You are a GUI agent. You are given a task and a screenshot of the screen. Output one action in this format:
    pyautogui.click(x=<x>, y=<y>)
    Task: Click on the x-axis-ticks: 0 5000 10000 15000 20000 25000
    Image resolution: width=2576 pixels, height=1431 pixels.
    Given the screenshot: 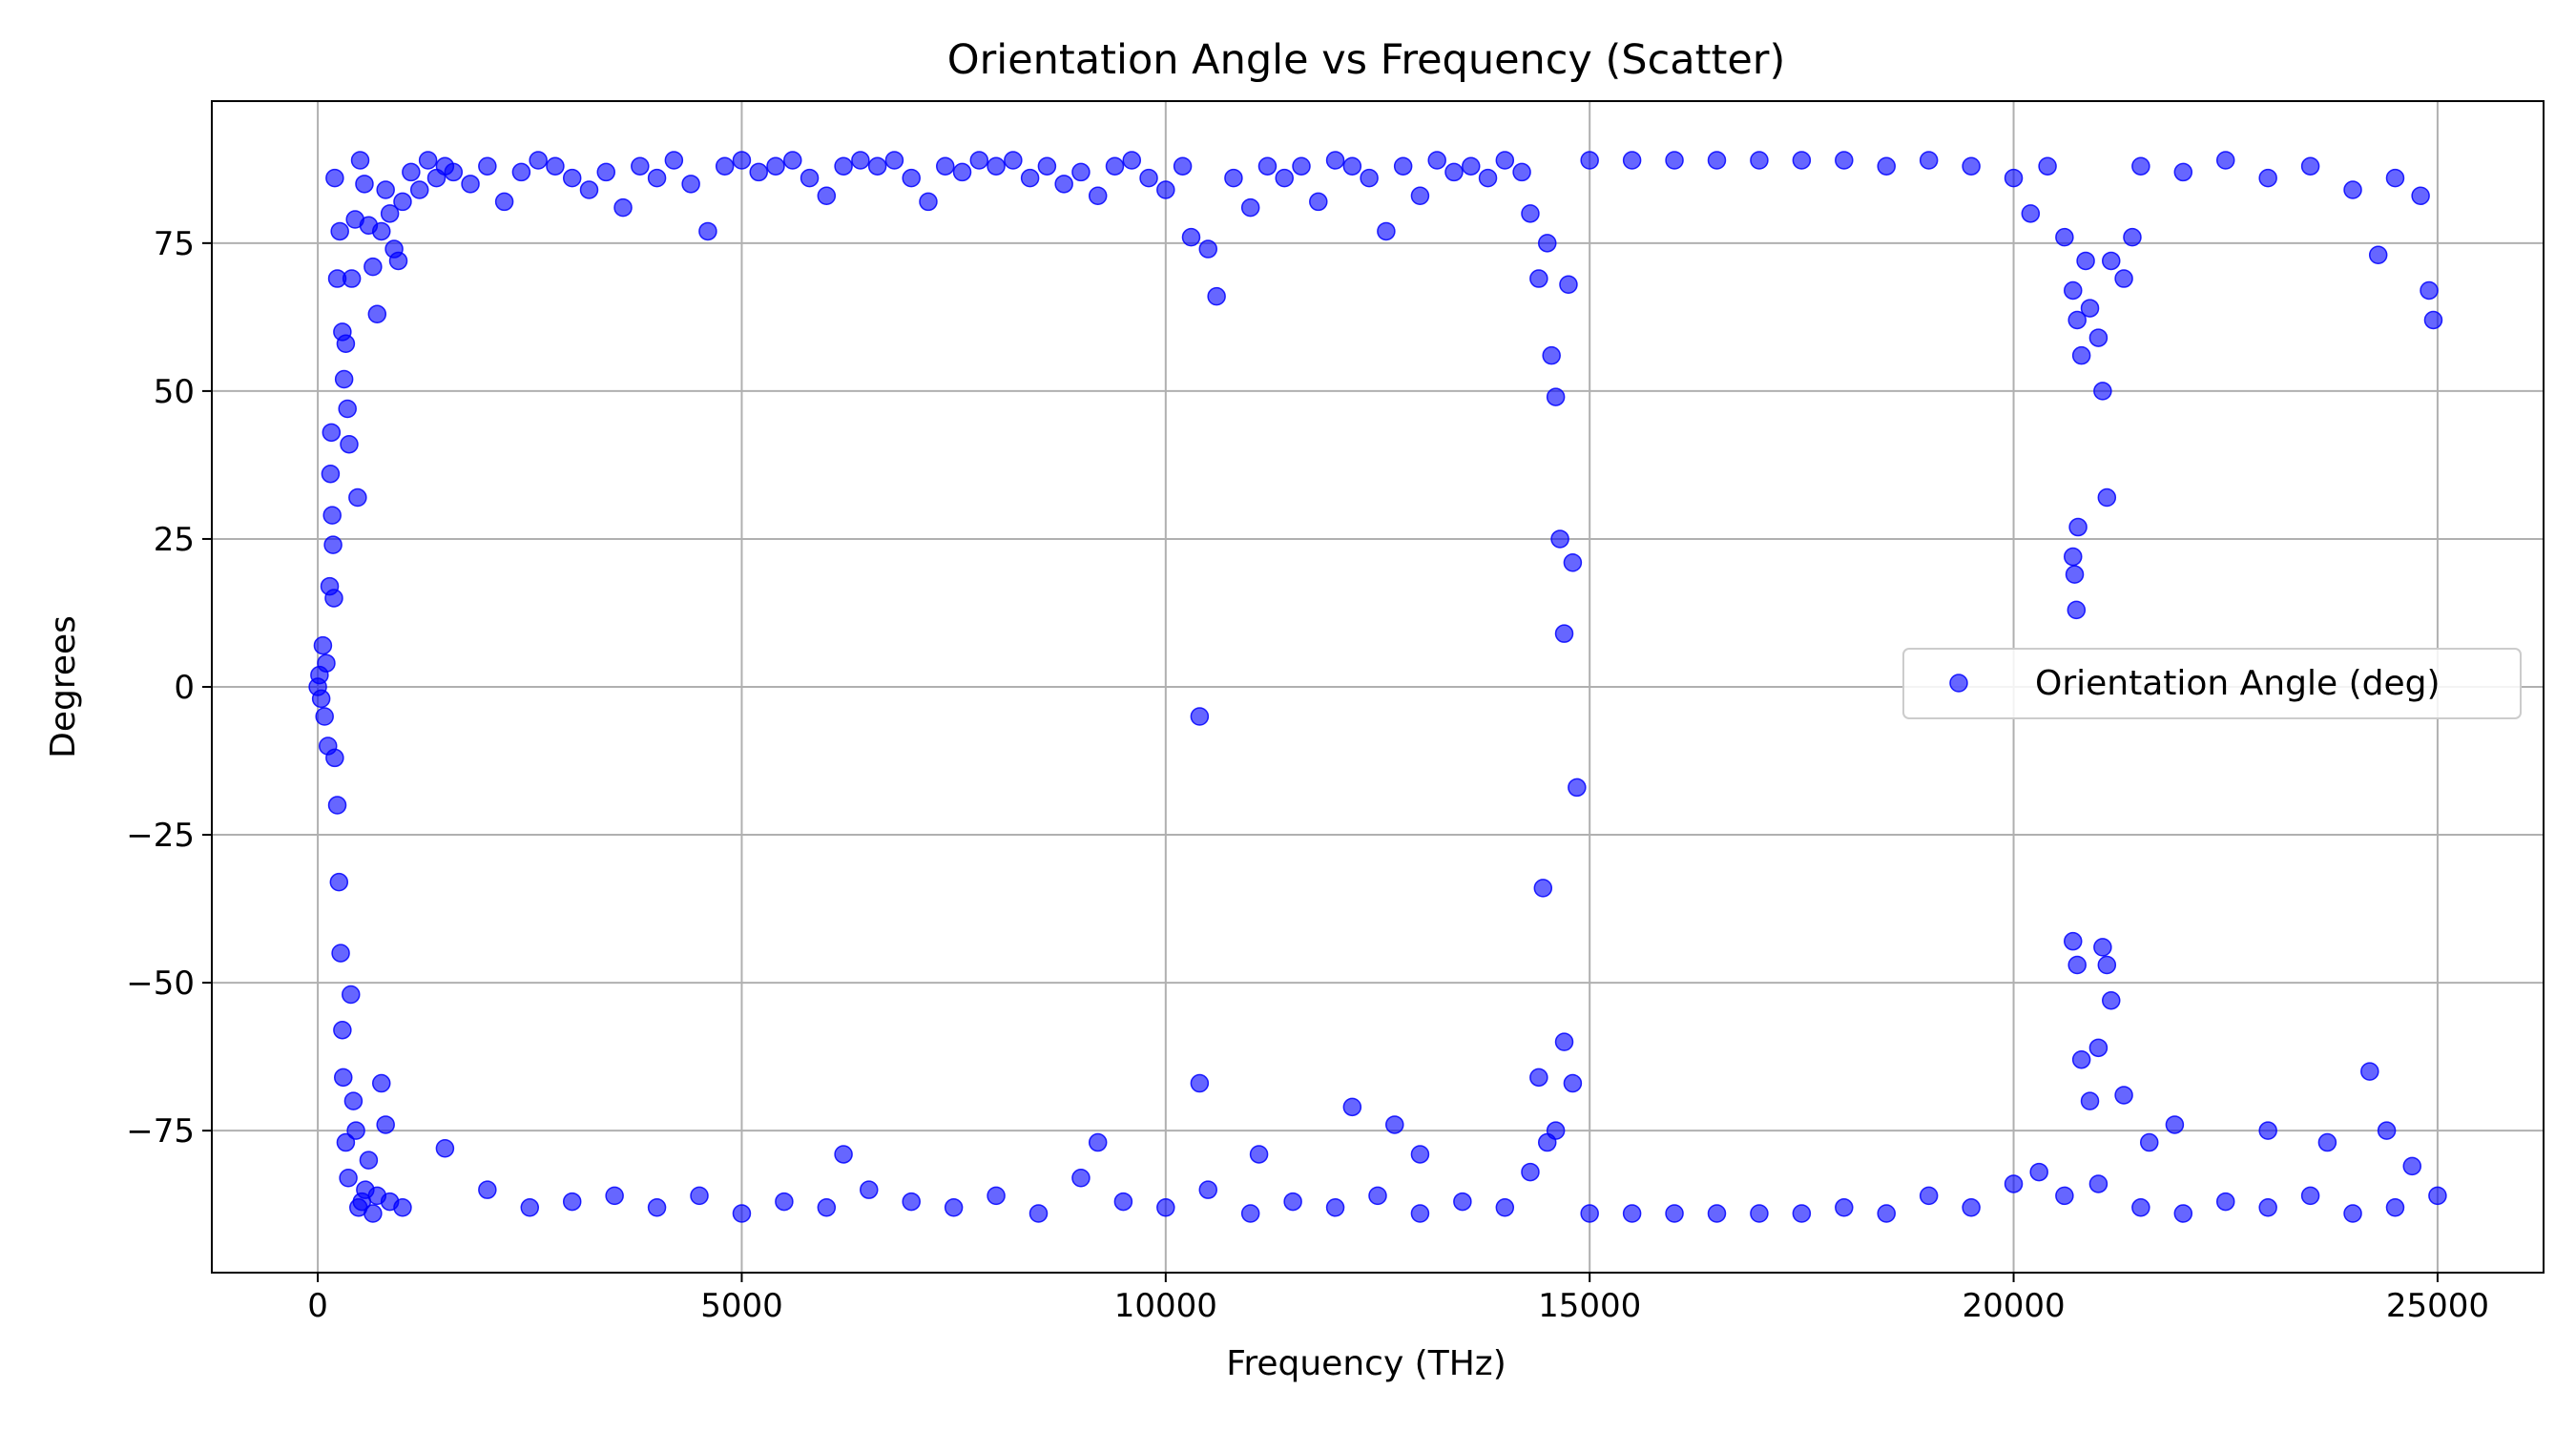 What is the action you would take?
    pyautogui.click(x=1398, y=1299)
    